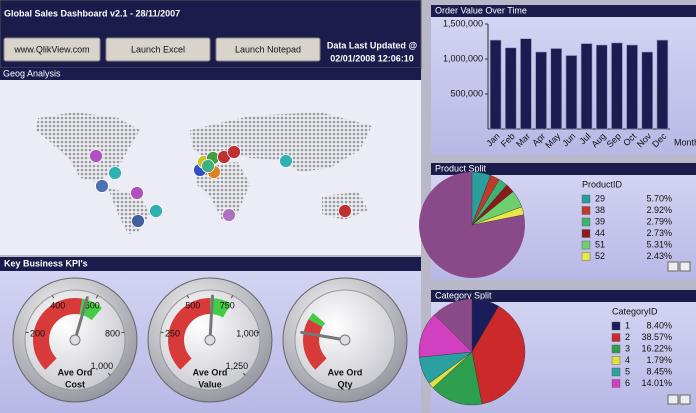 This screenshot has width=696, height=413. I want to click on kpi-title-bar, so click(210, 264).